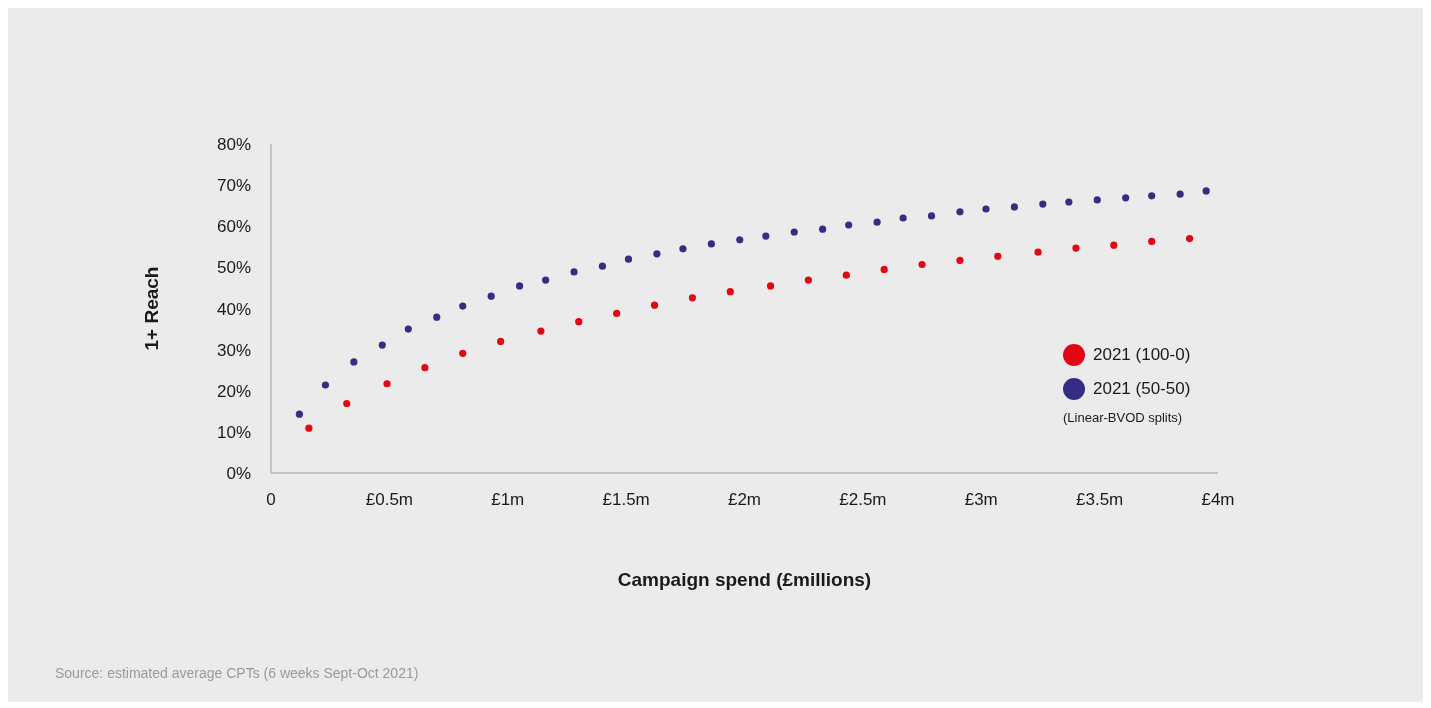  Describe the element at coordinates (233, 391) in the screenshot. I see `y-tick-label: 20%` at that location.